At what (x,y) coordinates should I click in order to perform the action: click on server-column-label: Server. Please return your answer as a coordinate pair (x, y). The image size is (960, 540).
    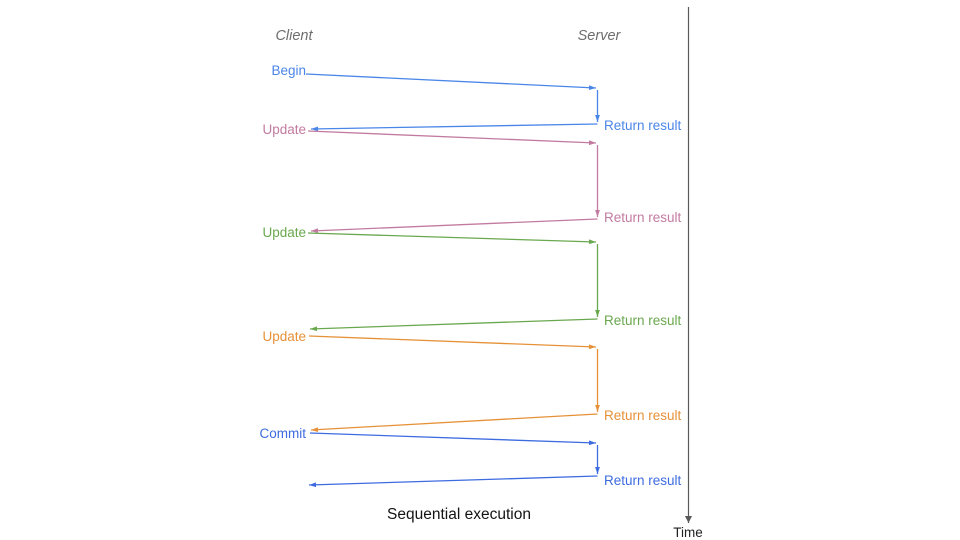
    Looking at the image, I should click on (600, 36).